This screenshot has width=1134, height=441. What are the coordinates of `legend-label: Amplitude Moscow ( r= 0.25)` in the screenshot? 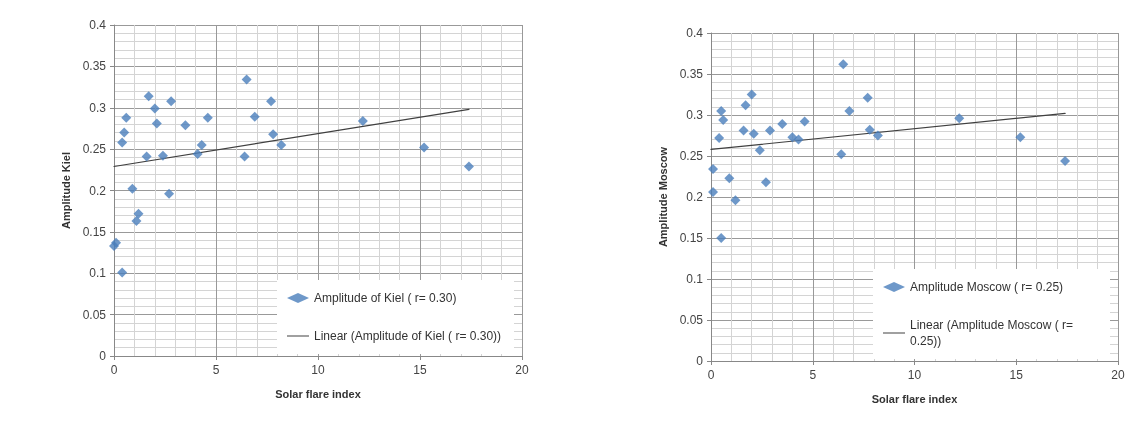 It's located at (987, 287).